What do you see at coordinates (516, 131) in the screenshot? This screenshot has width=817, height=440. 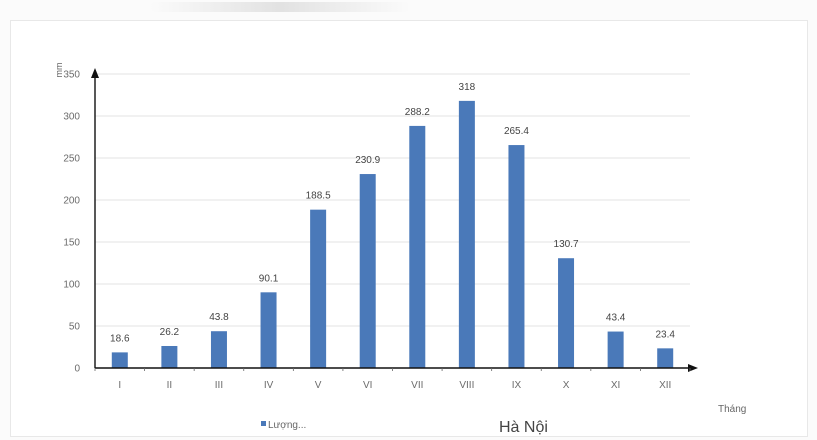 I see `value-label: 265.4` at bounding box center [516, 131].